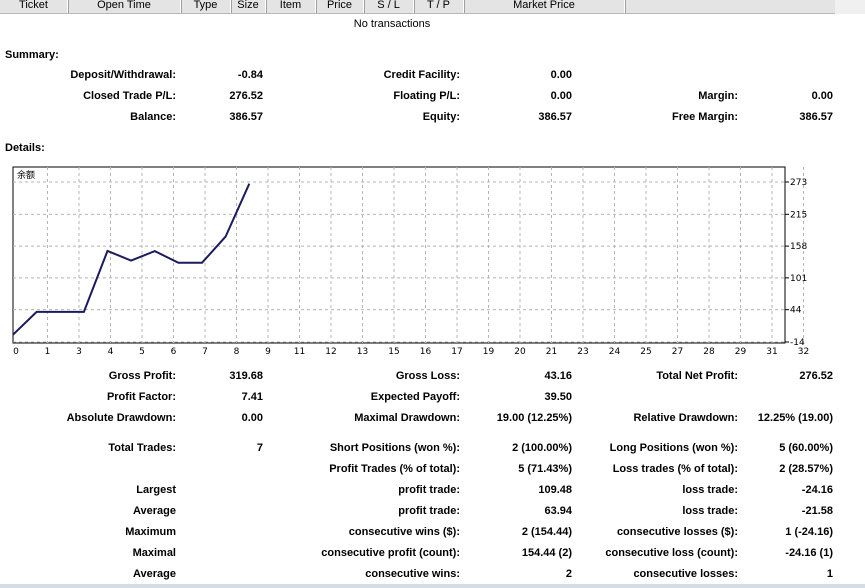  I want to click on x-tick-label: 3, so click(79, 352).